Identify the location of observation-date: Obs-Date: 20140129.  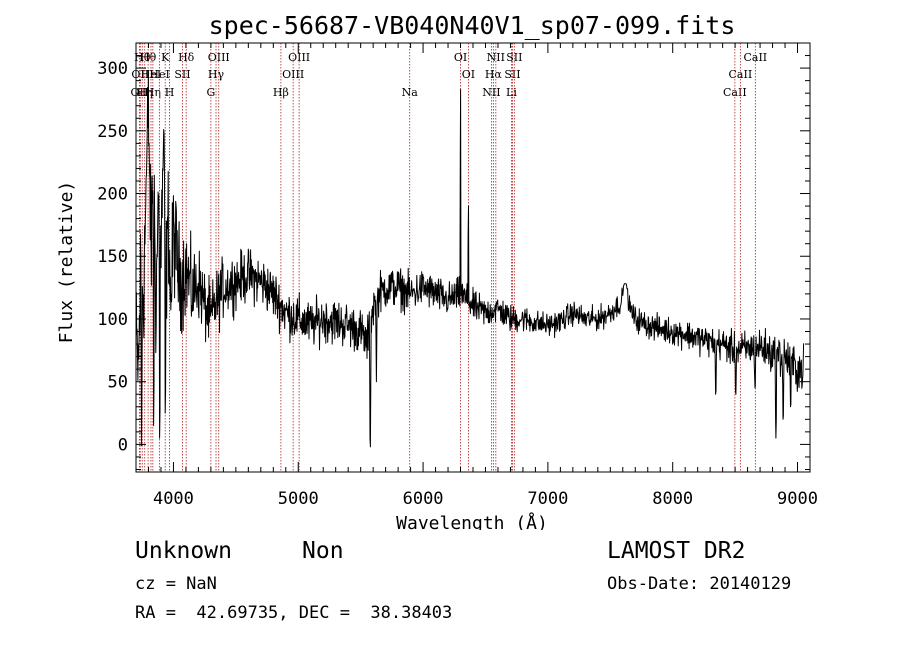
(699, 584).